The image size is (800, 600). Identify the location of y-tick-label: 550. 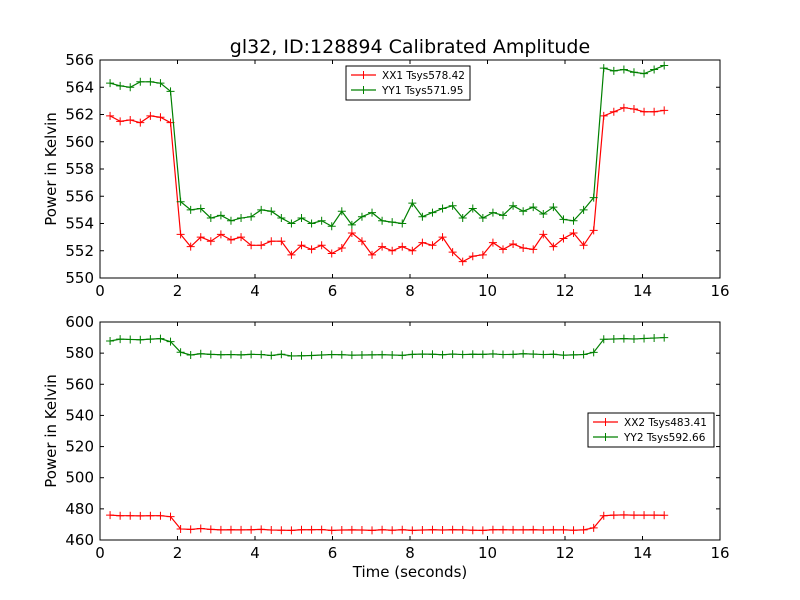
(79, 278).